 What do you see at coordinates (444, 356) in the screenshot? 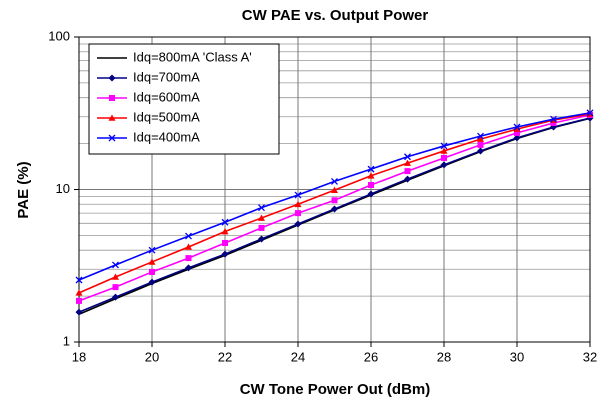
I see `x-tick-label: 28` at bounding box center [444, 356].